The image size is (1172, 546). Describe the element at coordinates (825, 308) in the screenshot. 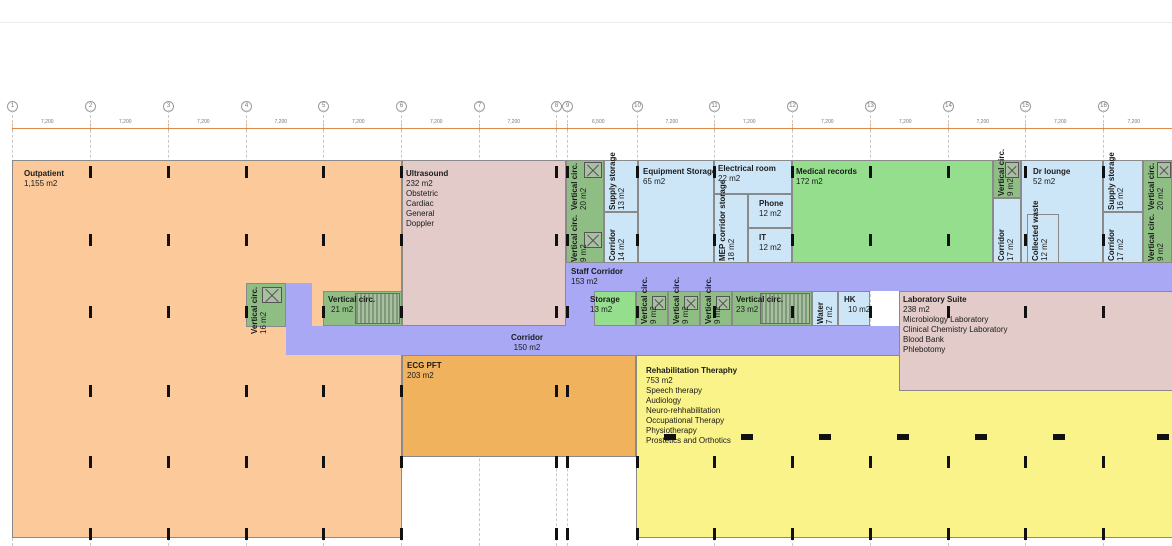

I see `room-water` at that location.